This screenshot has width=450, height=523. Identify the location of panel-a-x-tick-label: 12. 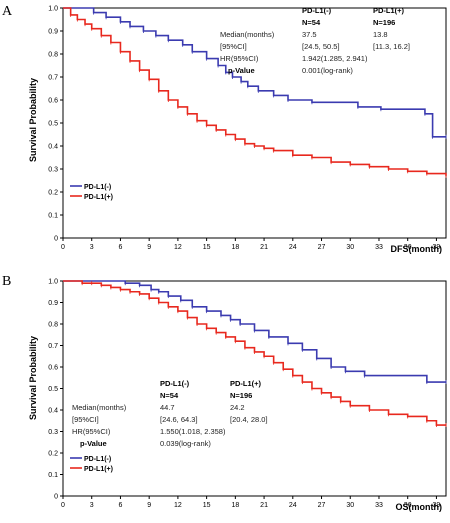
(178, 247).